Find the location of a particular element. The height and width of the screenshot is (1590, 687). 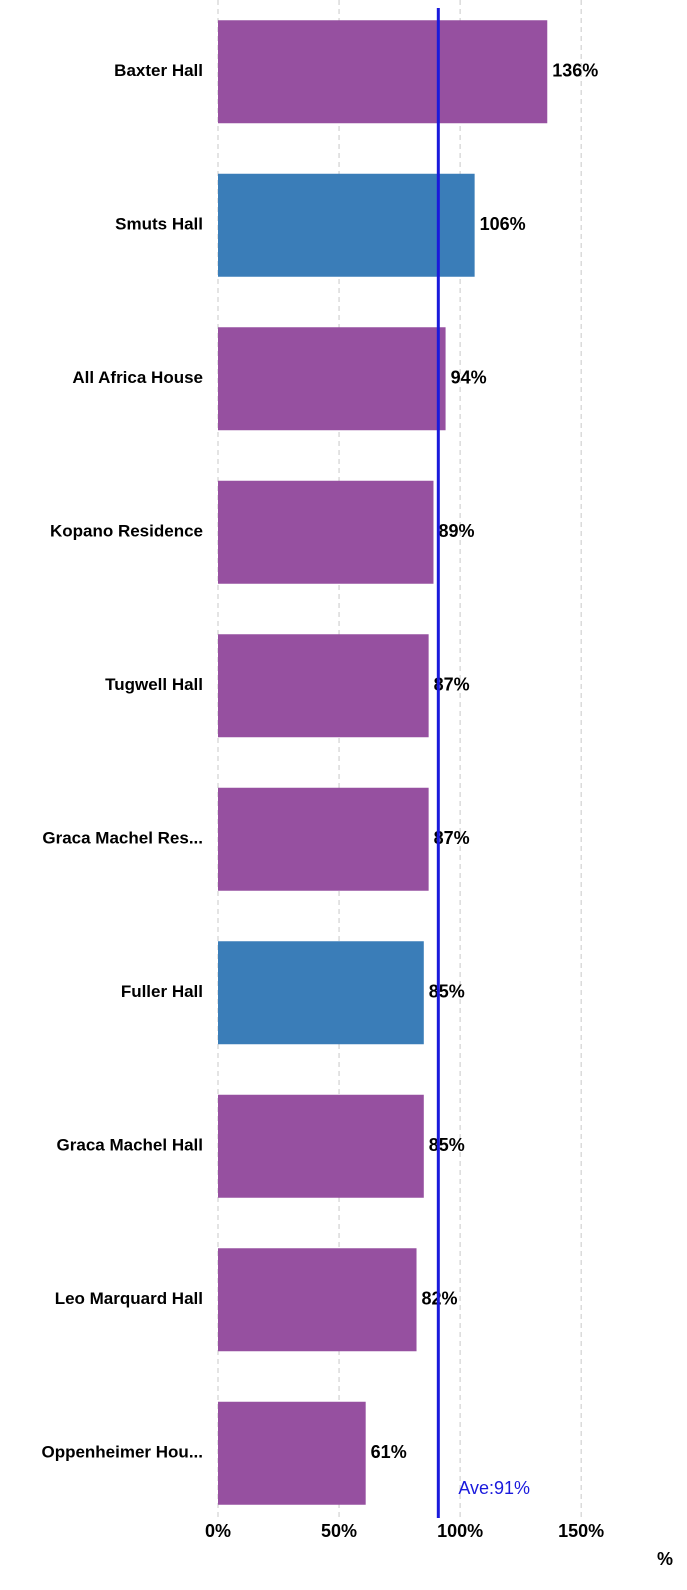

y-tick-label: Kopano Residence is located at coordinates (126, 531).